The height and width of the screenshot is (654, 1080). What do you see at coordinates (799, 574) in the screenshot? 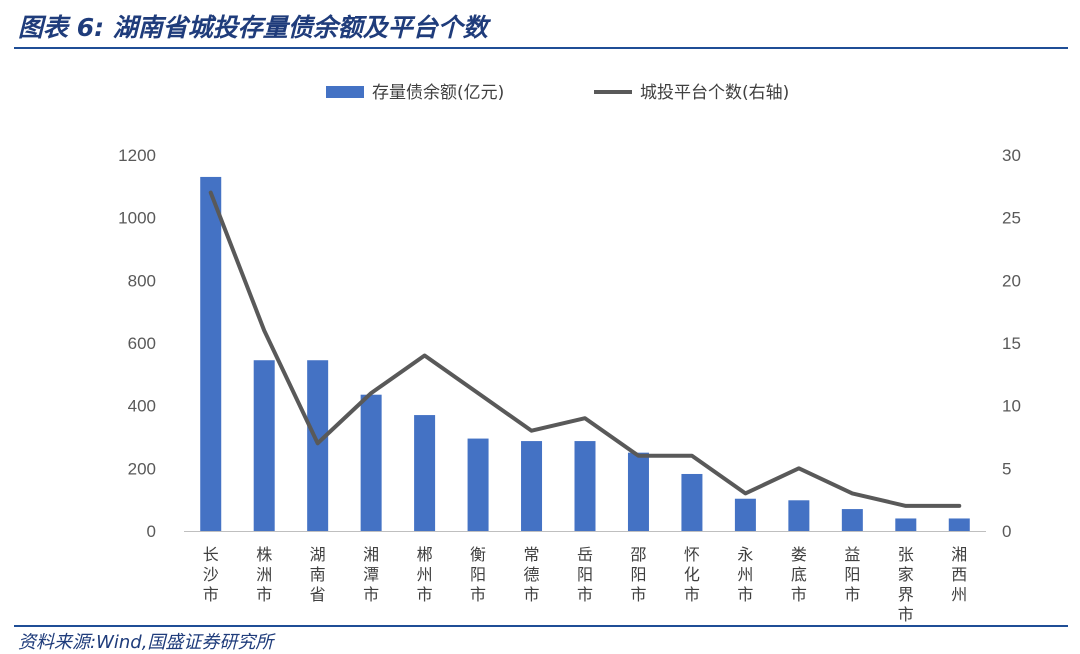
I see `x-tick-label: 娄底市` at bounding box center [799, 574].